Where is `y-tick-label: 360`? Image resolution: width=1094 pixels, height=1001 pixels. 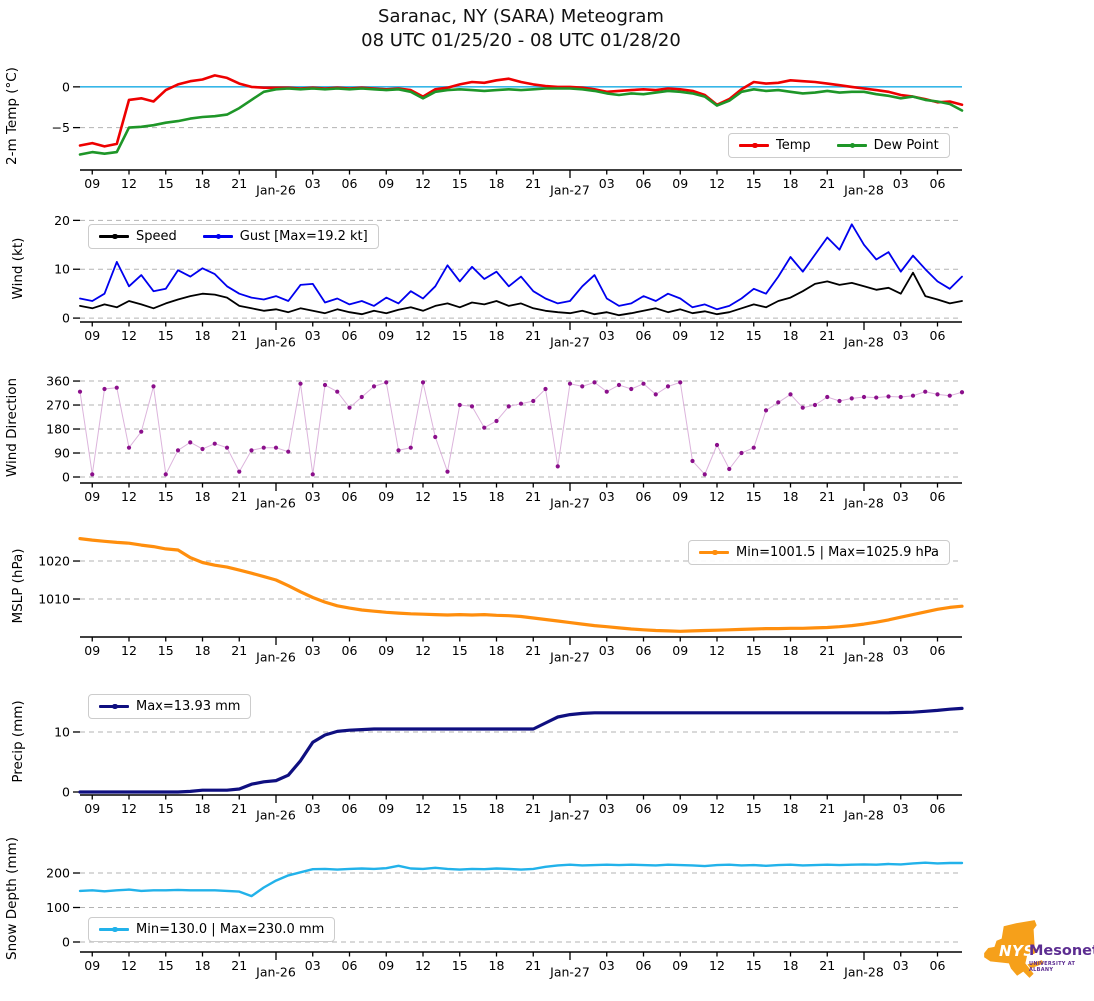 y-tick-label: 360 is located at coordinates (58, 381).